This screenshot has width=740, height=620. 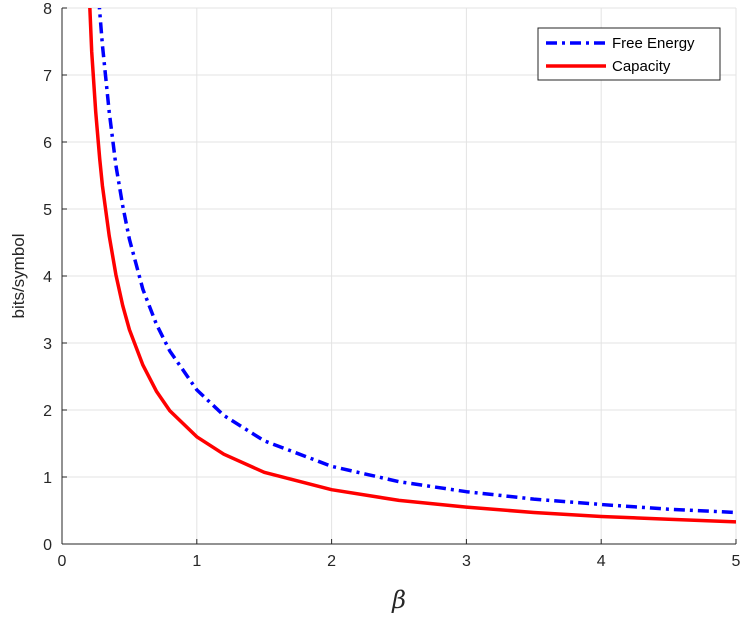 I want to click on y-tick-label: 6, so click(x=47, y=143).